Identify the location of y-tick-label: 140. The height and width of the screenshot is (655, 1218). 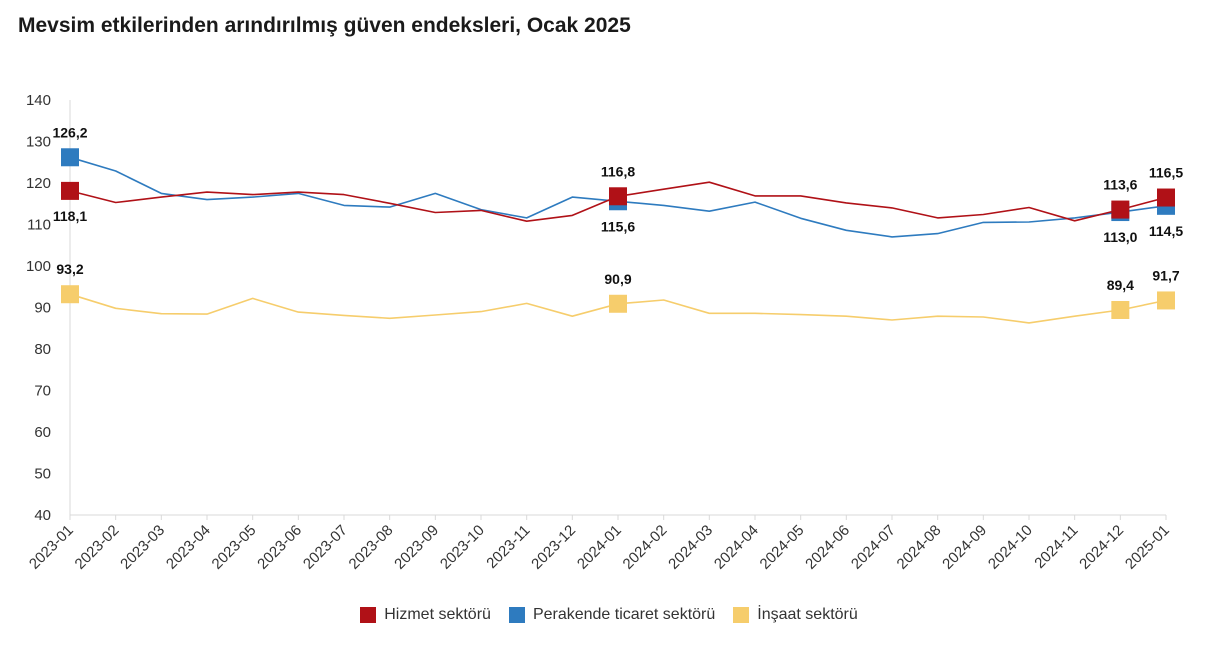
(38, 100).